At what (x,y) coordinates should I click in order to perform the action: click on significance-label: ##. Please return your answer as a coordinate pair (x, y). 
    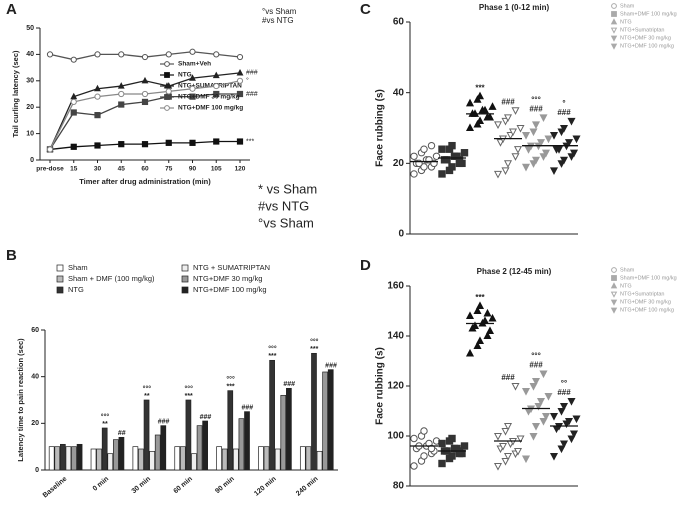
    Looking at the image, I should click on (122, 433).